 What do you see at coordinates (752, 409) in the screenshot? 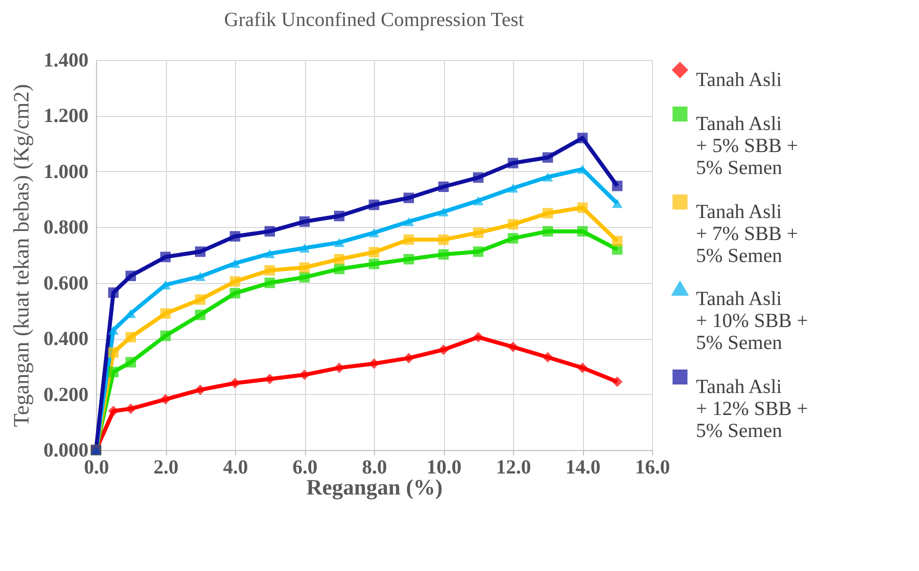
I see `legend-label: Tanah Asli + 12% SBB + 5% Semen` at bounding box center [752, 409].